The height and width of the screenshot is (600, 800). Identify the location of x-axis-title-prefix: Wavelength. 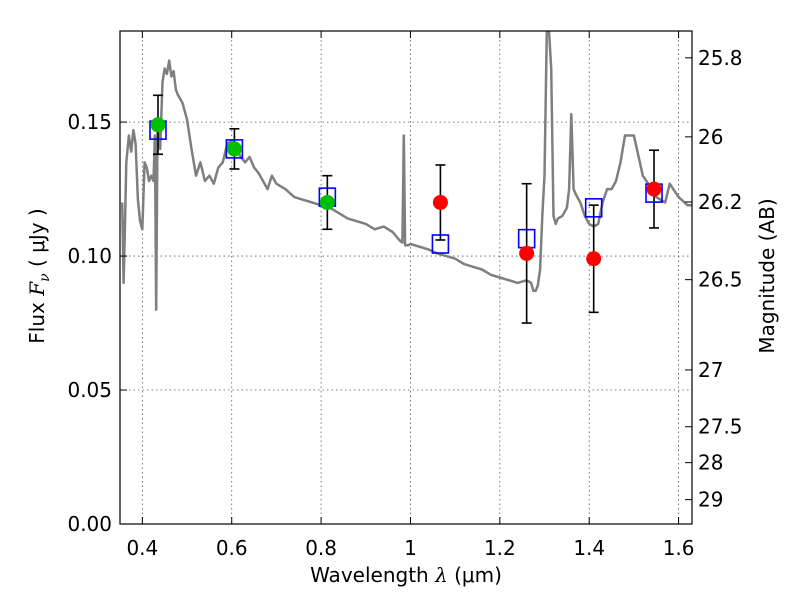
(372, 575).